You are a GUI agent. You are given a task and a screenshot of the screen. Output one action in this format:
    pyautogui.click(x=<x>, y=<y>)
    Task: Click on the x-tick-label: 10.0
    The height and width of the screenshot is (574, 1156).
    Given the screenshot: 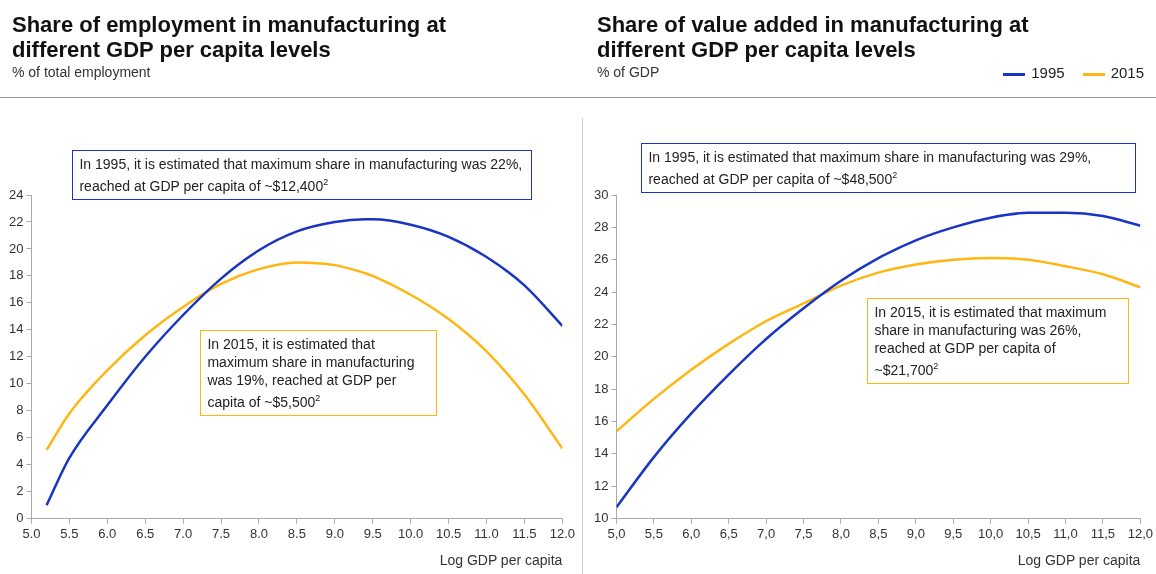 What is the action you would take?
    pyautogui.click(x=411, y=533)
    